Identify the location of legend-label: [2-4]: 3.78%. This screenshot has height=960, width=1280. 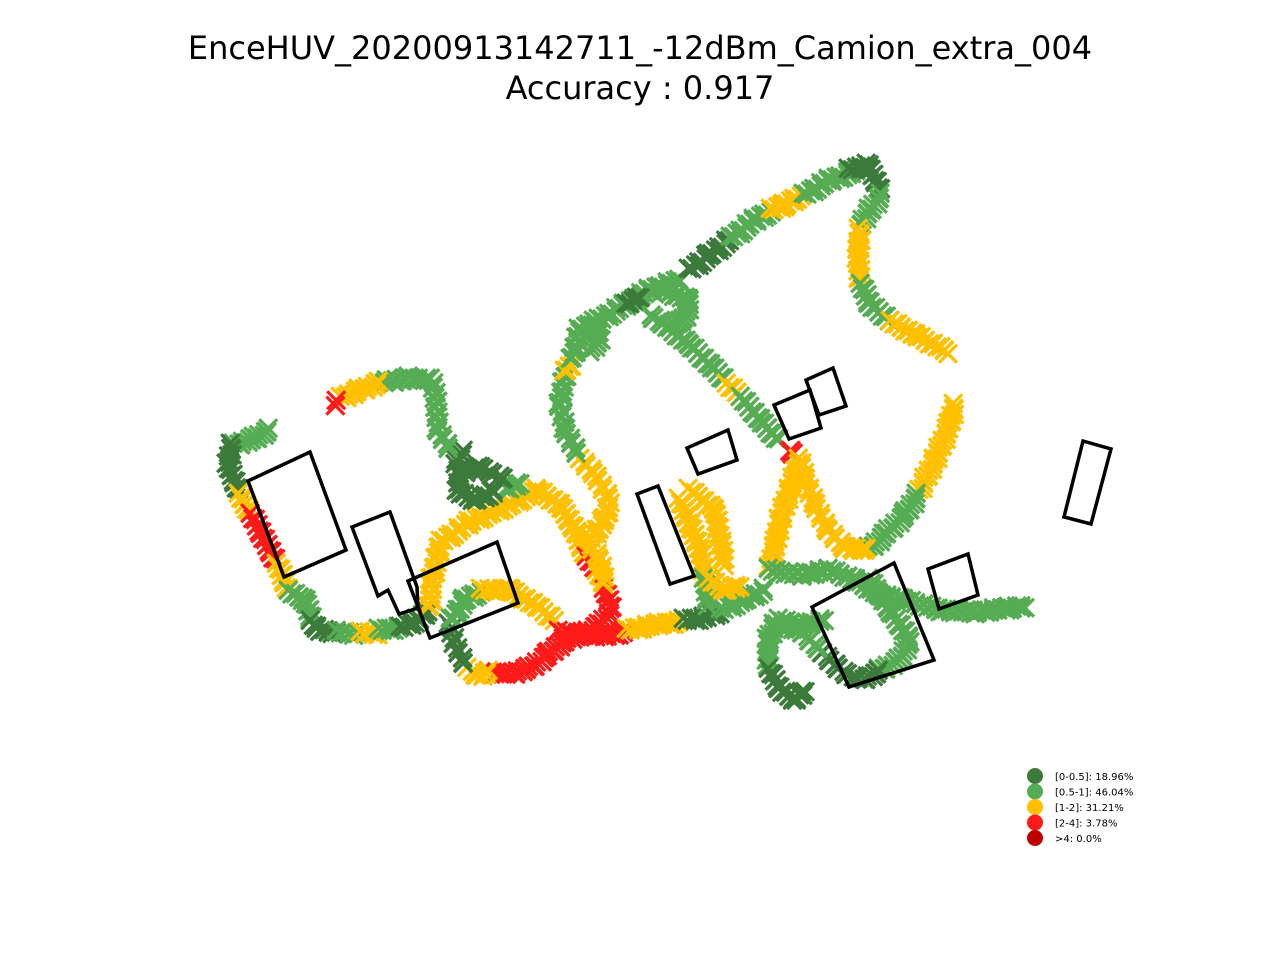
(1086, 824).